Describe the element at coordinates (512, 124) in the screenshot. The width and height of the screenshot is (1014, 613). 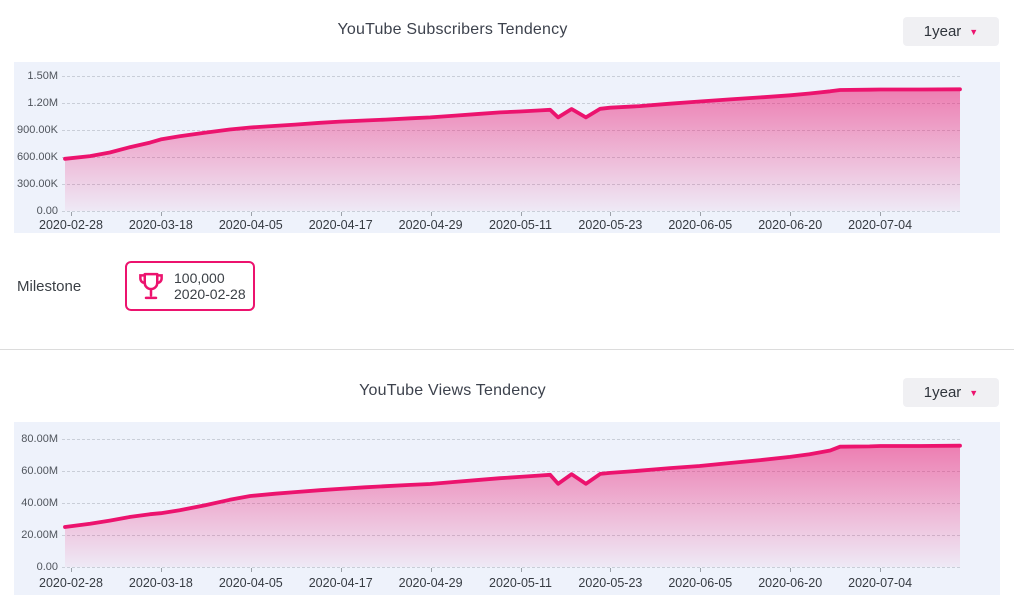
I see `subscribers-trend-line` at that location.